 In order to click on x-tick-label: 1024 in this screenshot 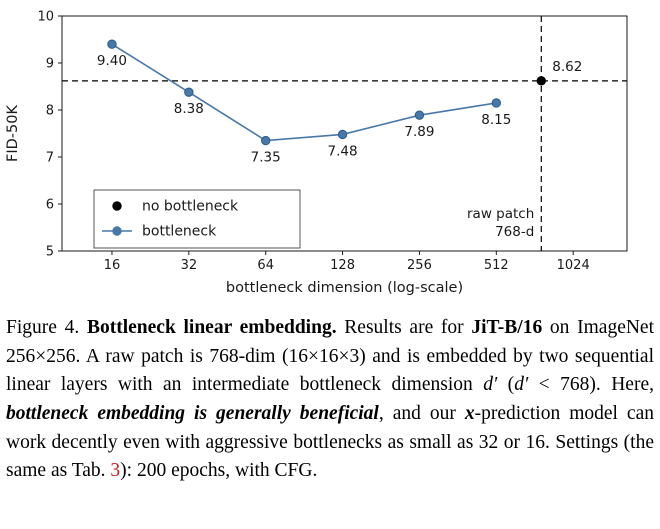, I will do `click(573, 265)`.